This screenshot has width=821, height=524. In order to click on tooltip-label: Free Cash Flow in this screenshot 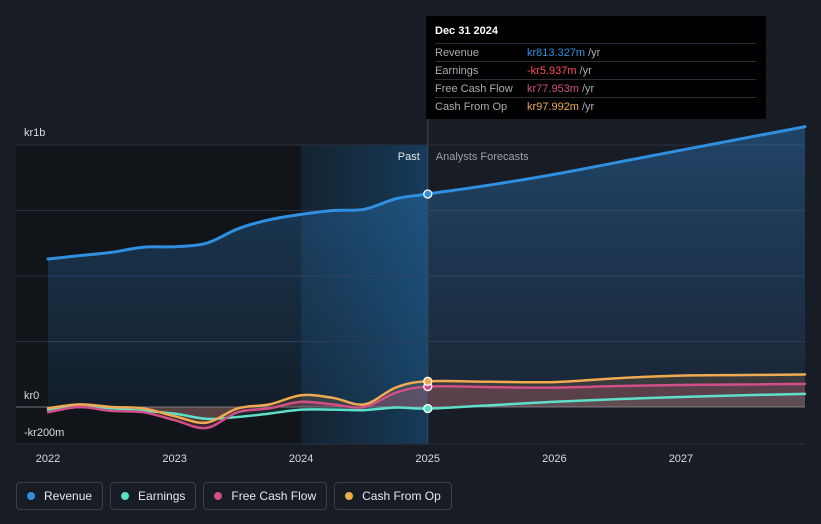, I will do `click(474, 88)`.